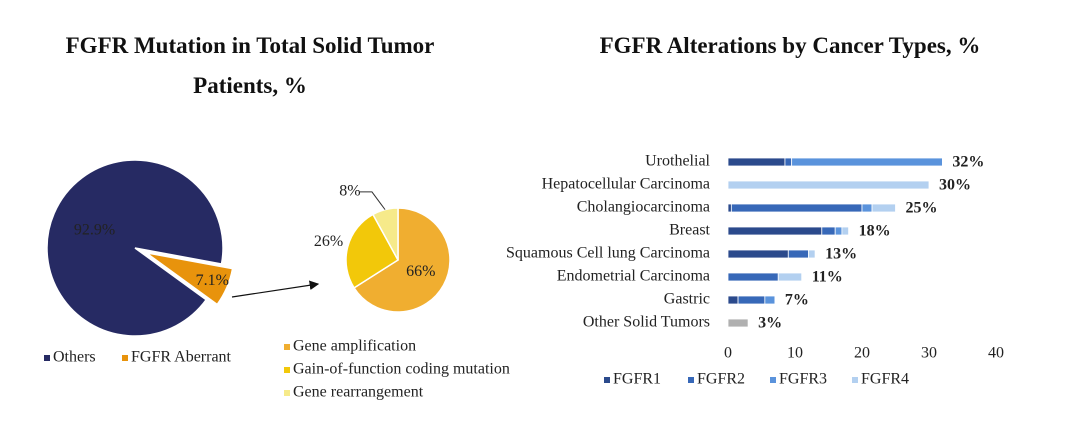 This screenshot has width=1067, height=431. Describe the element at coordinates (862, 353) in the screenshot. I see `x-tick-label: 20` at that location.